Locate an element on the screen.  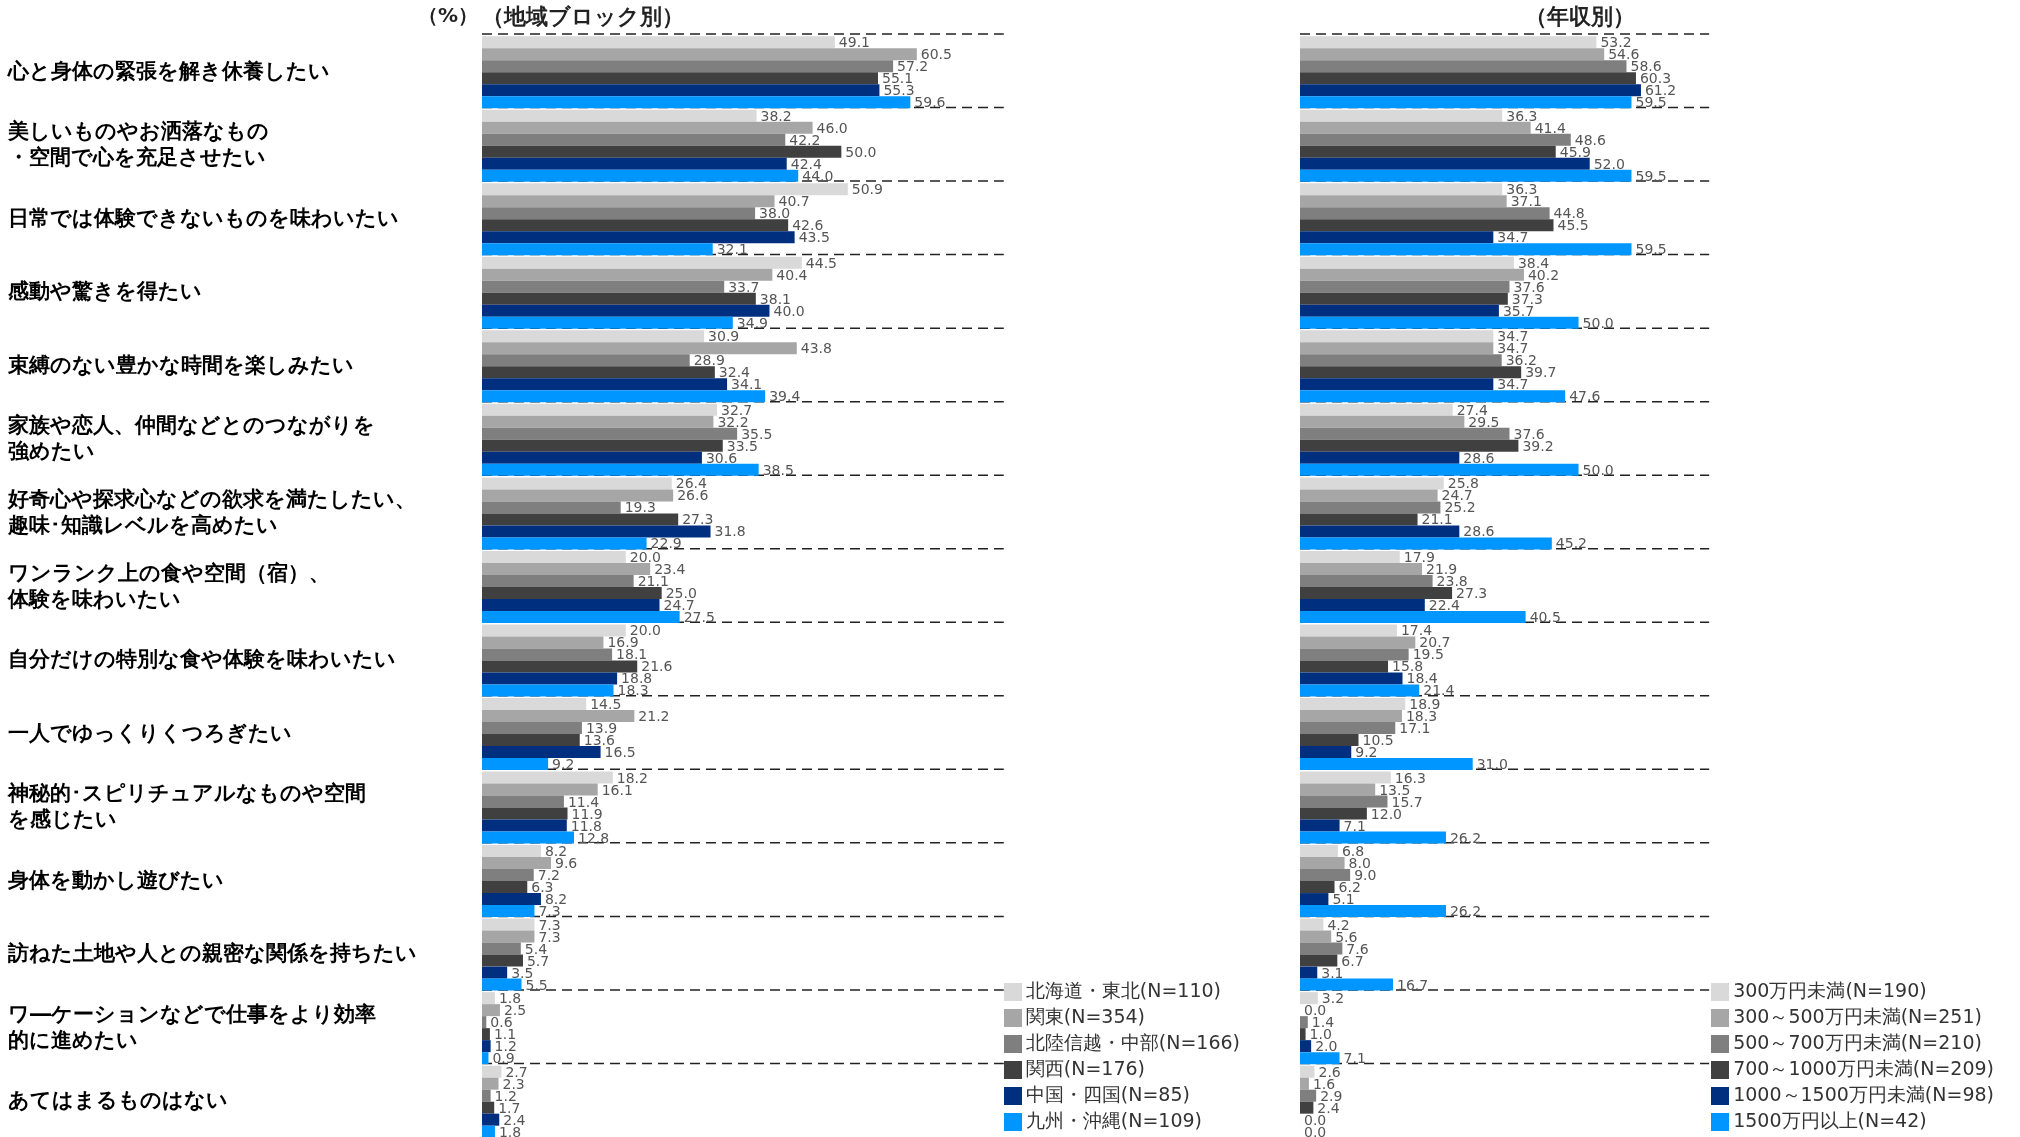
data-label: 28.6 is located at coordinates (1479, 531).